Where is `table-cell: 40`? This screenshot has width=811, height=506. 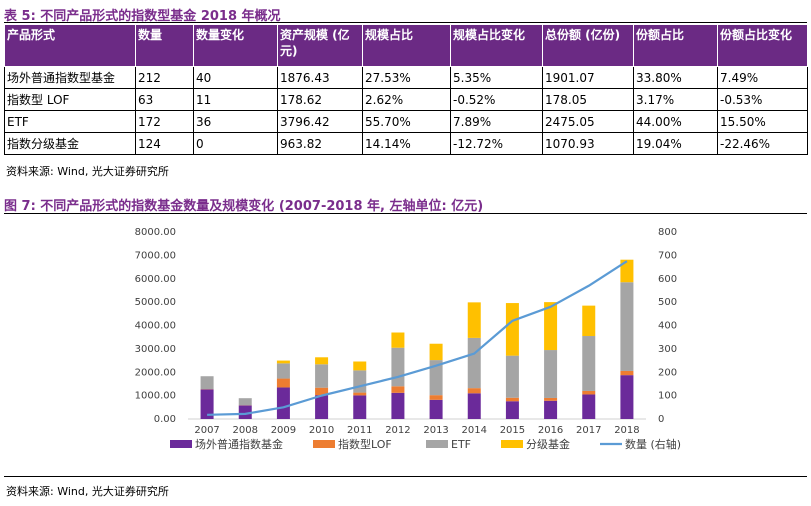 table-cell: 40 is located at coordinates (235, 77).